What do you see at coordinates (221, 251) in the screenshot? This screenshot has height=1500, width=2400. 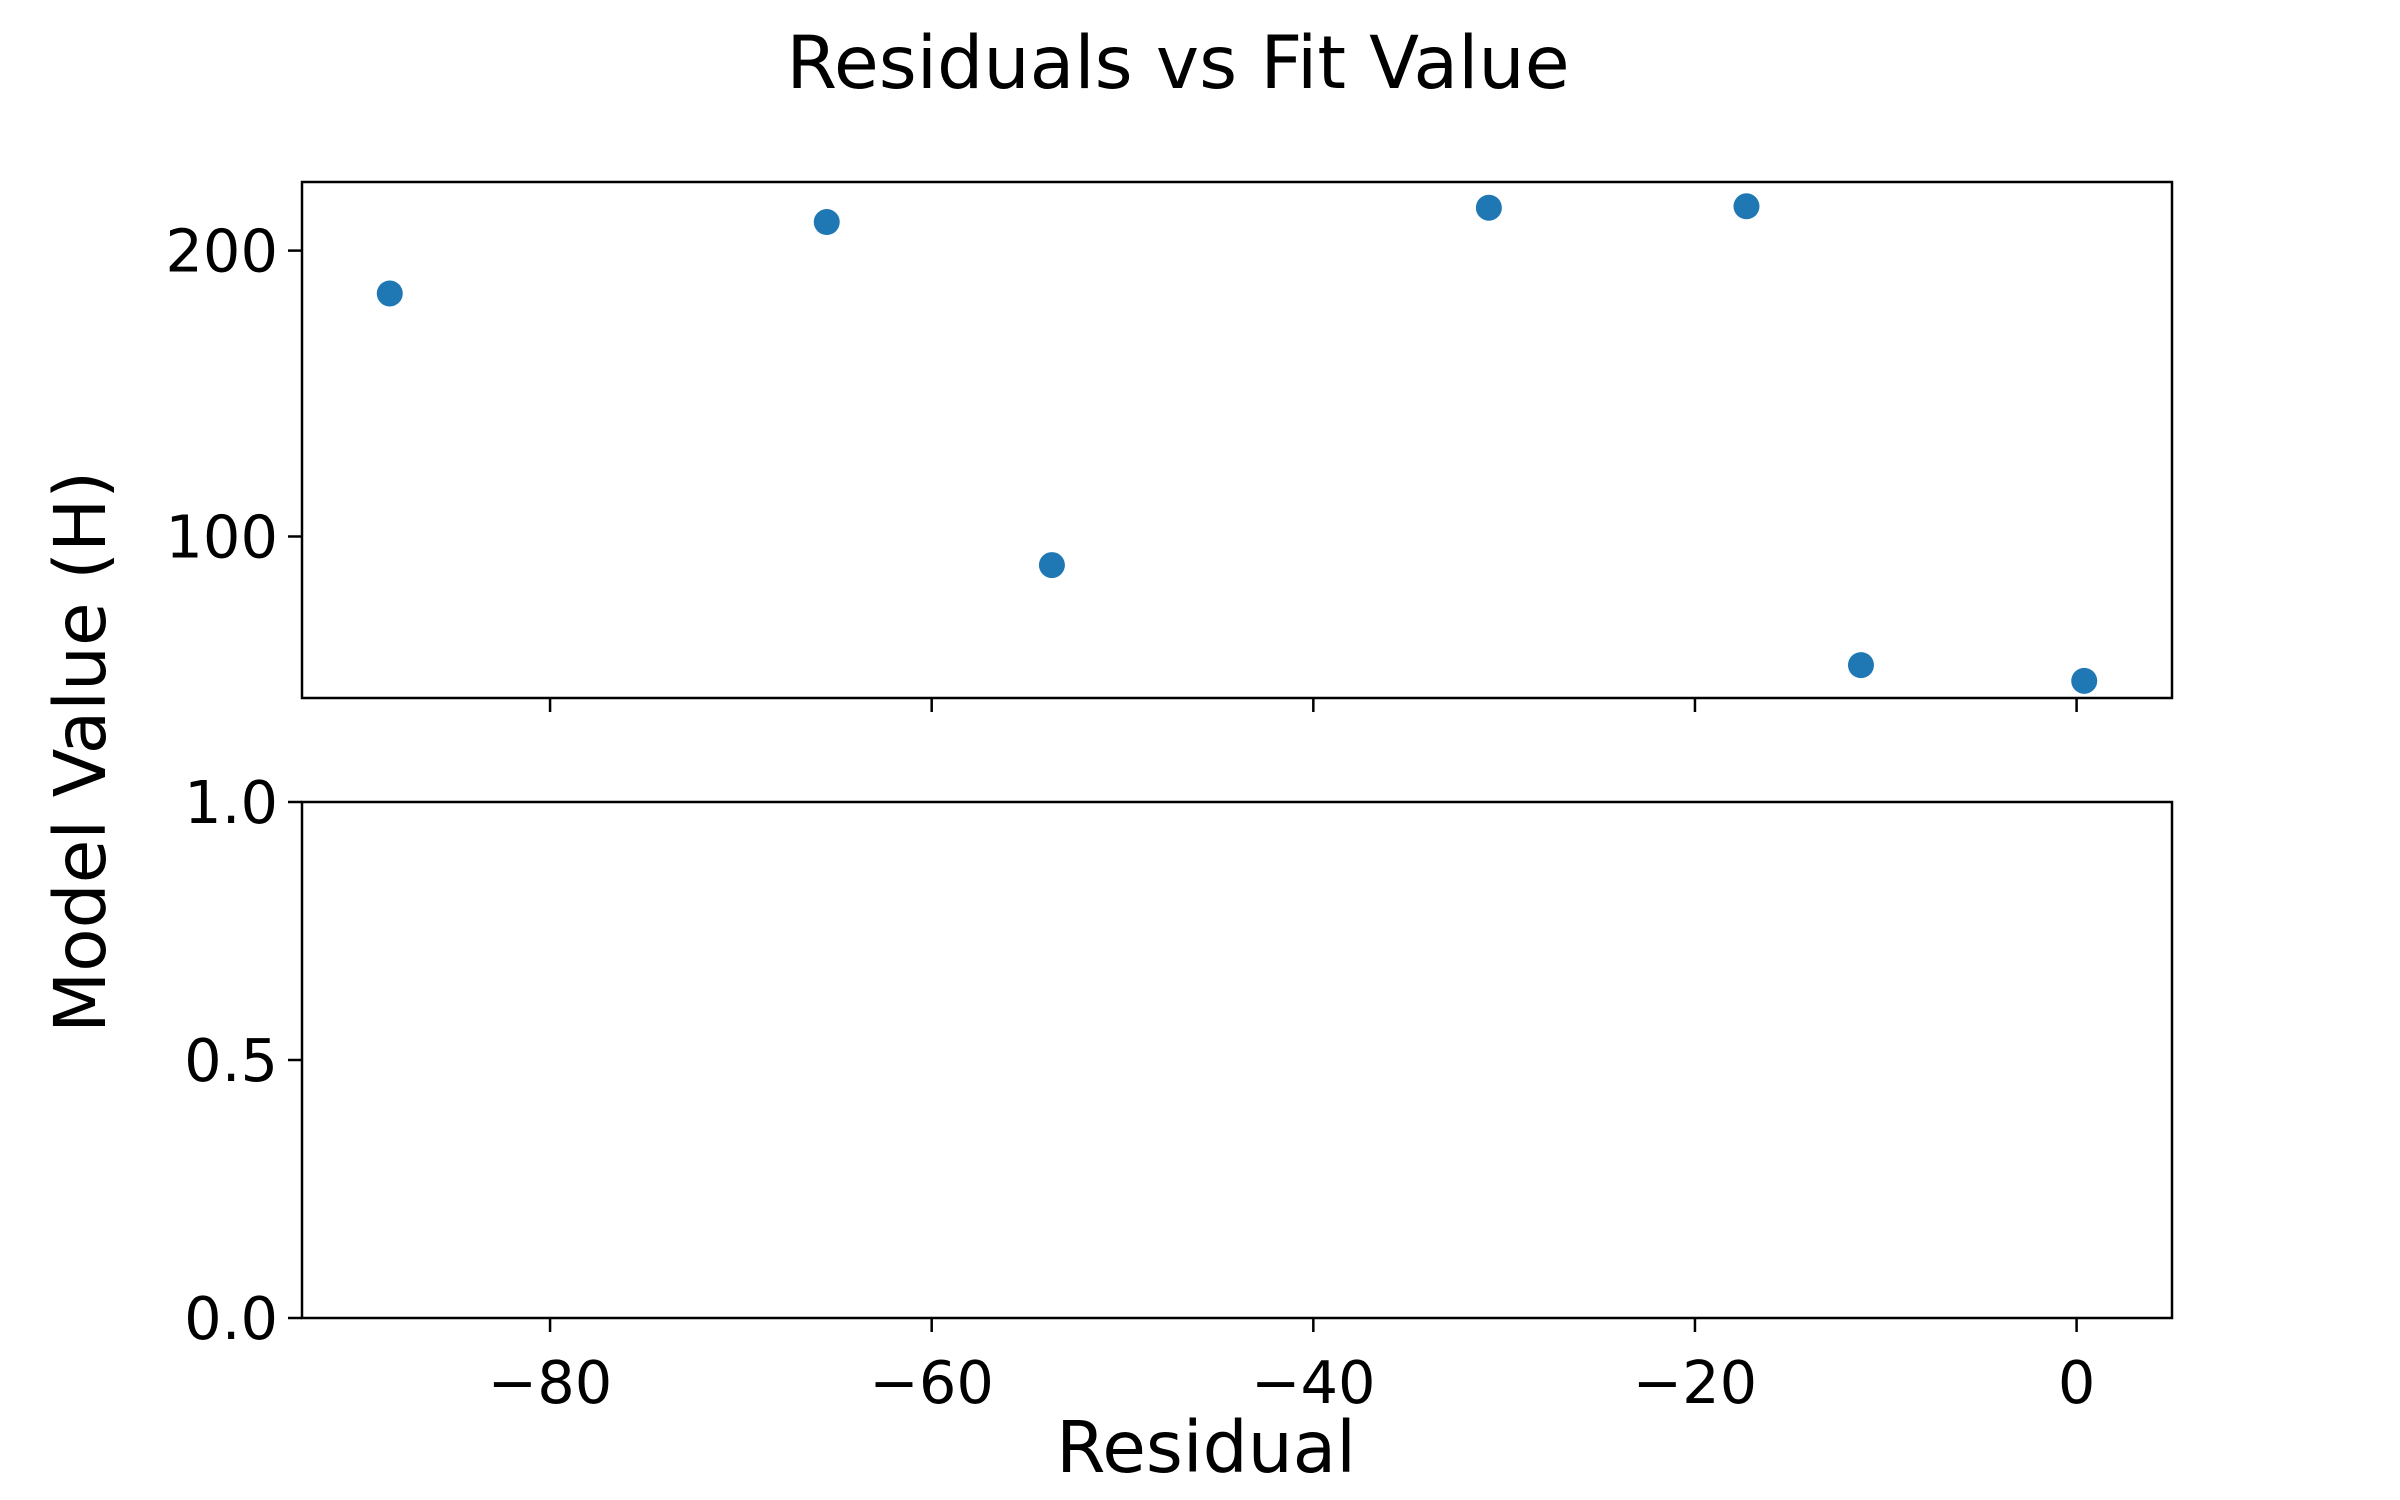 I see `y-tick-label: 200` at bounding box center [221, 251].